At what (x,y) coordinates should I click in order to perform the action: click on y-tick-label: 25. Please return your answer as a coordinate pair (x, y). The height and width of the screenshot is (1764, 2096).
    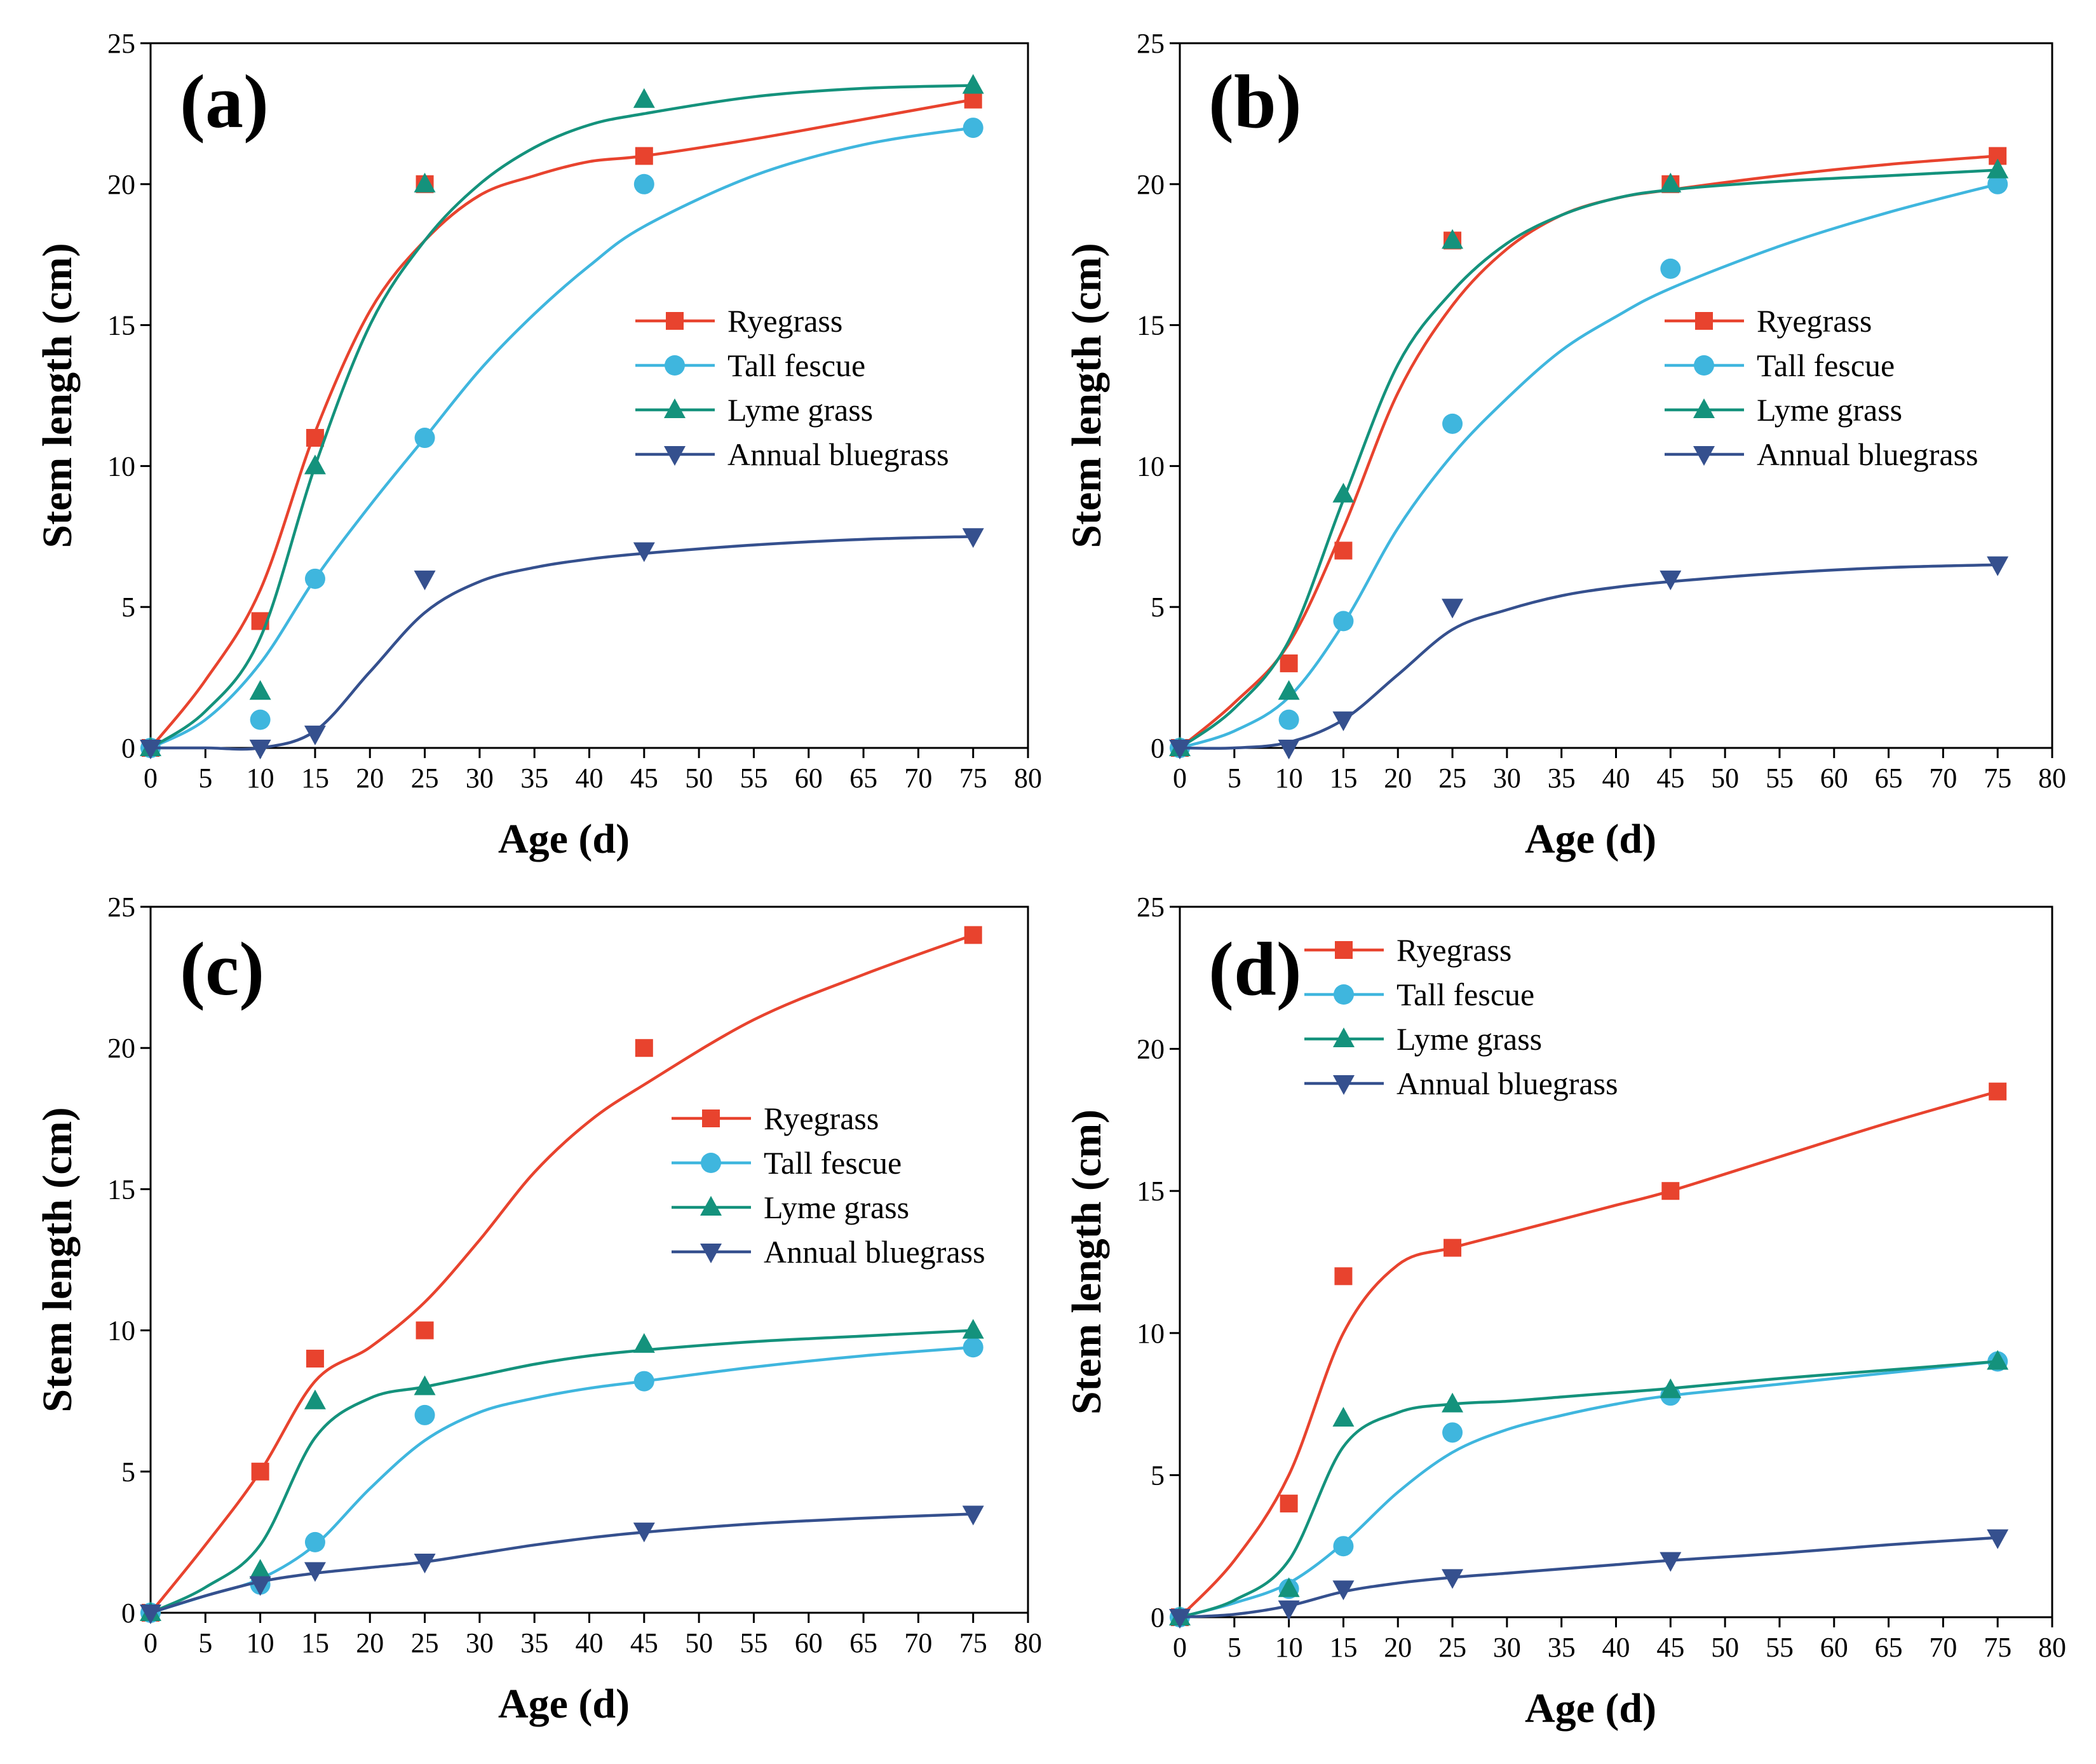
    Looking at the image, I should click on (121, 43).